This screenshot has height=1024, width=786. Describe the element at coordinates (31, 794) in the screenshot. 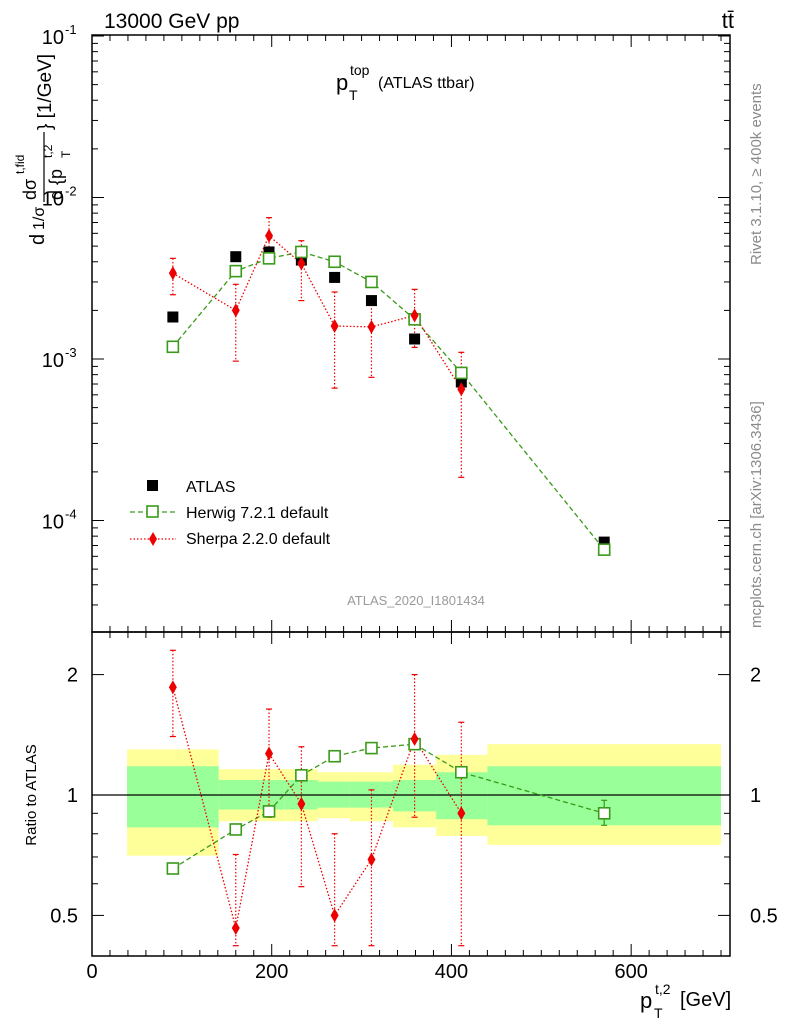

I see `ratio-ylabel: Ratio to ATLAS` at that location.